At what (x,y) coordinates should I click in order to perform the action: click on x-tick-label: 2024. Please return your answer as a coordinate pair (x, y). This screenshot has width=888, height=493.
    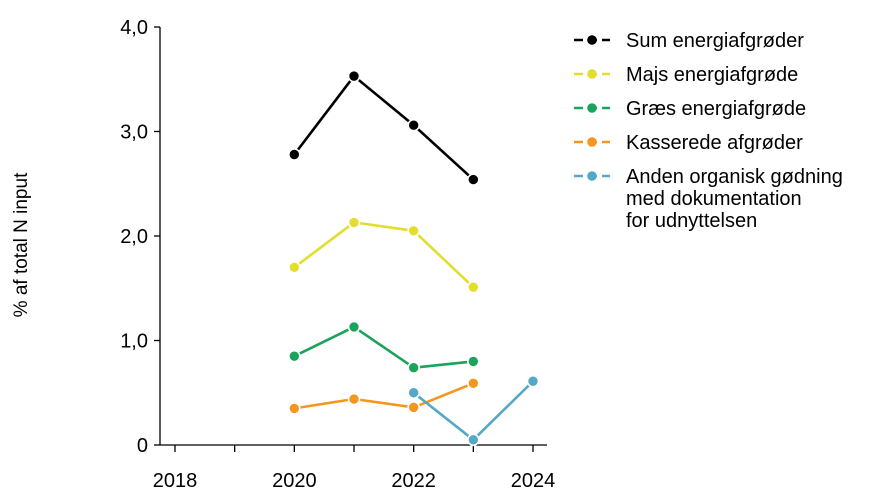
    Looking at the image, I should click on (533, 481).